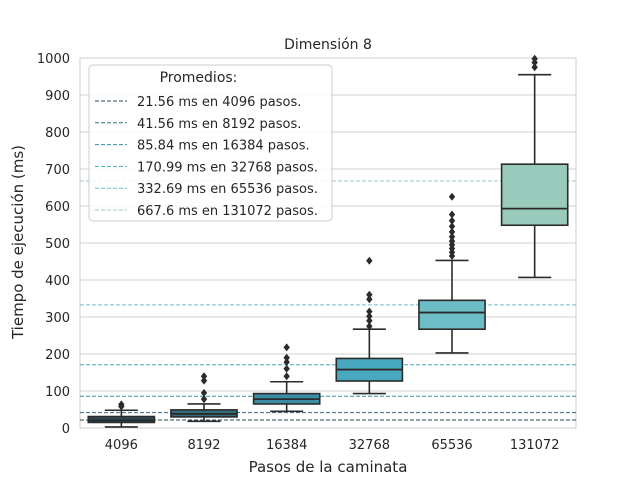  What do you see at coordinates (219, 124) in the screenshot?
I see `legend-entry: 41.56 ms en 8192 pasos.` at bounding box center [219, 124].